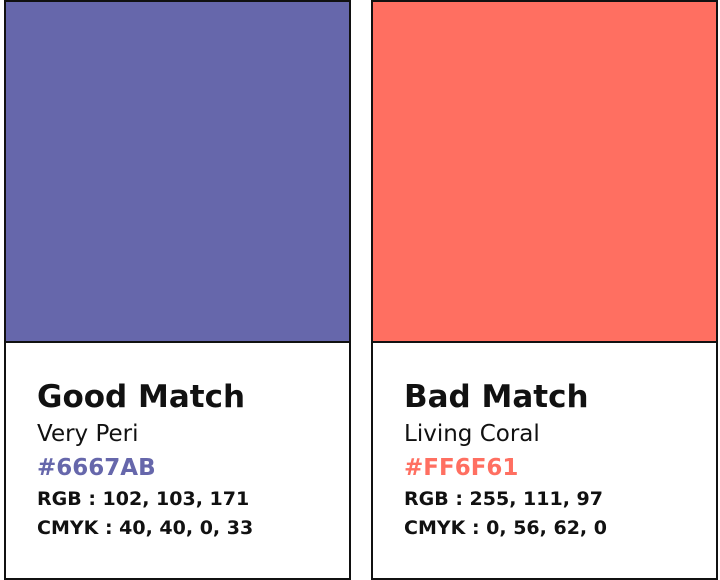 This screenshot has width=720, height=580. What do you see at coordinates (141, 397) in the screenshot?
I see `card-title: Good Match` at bounding box center [141, 397].